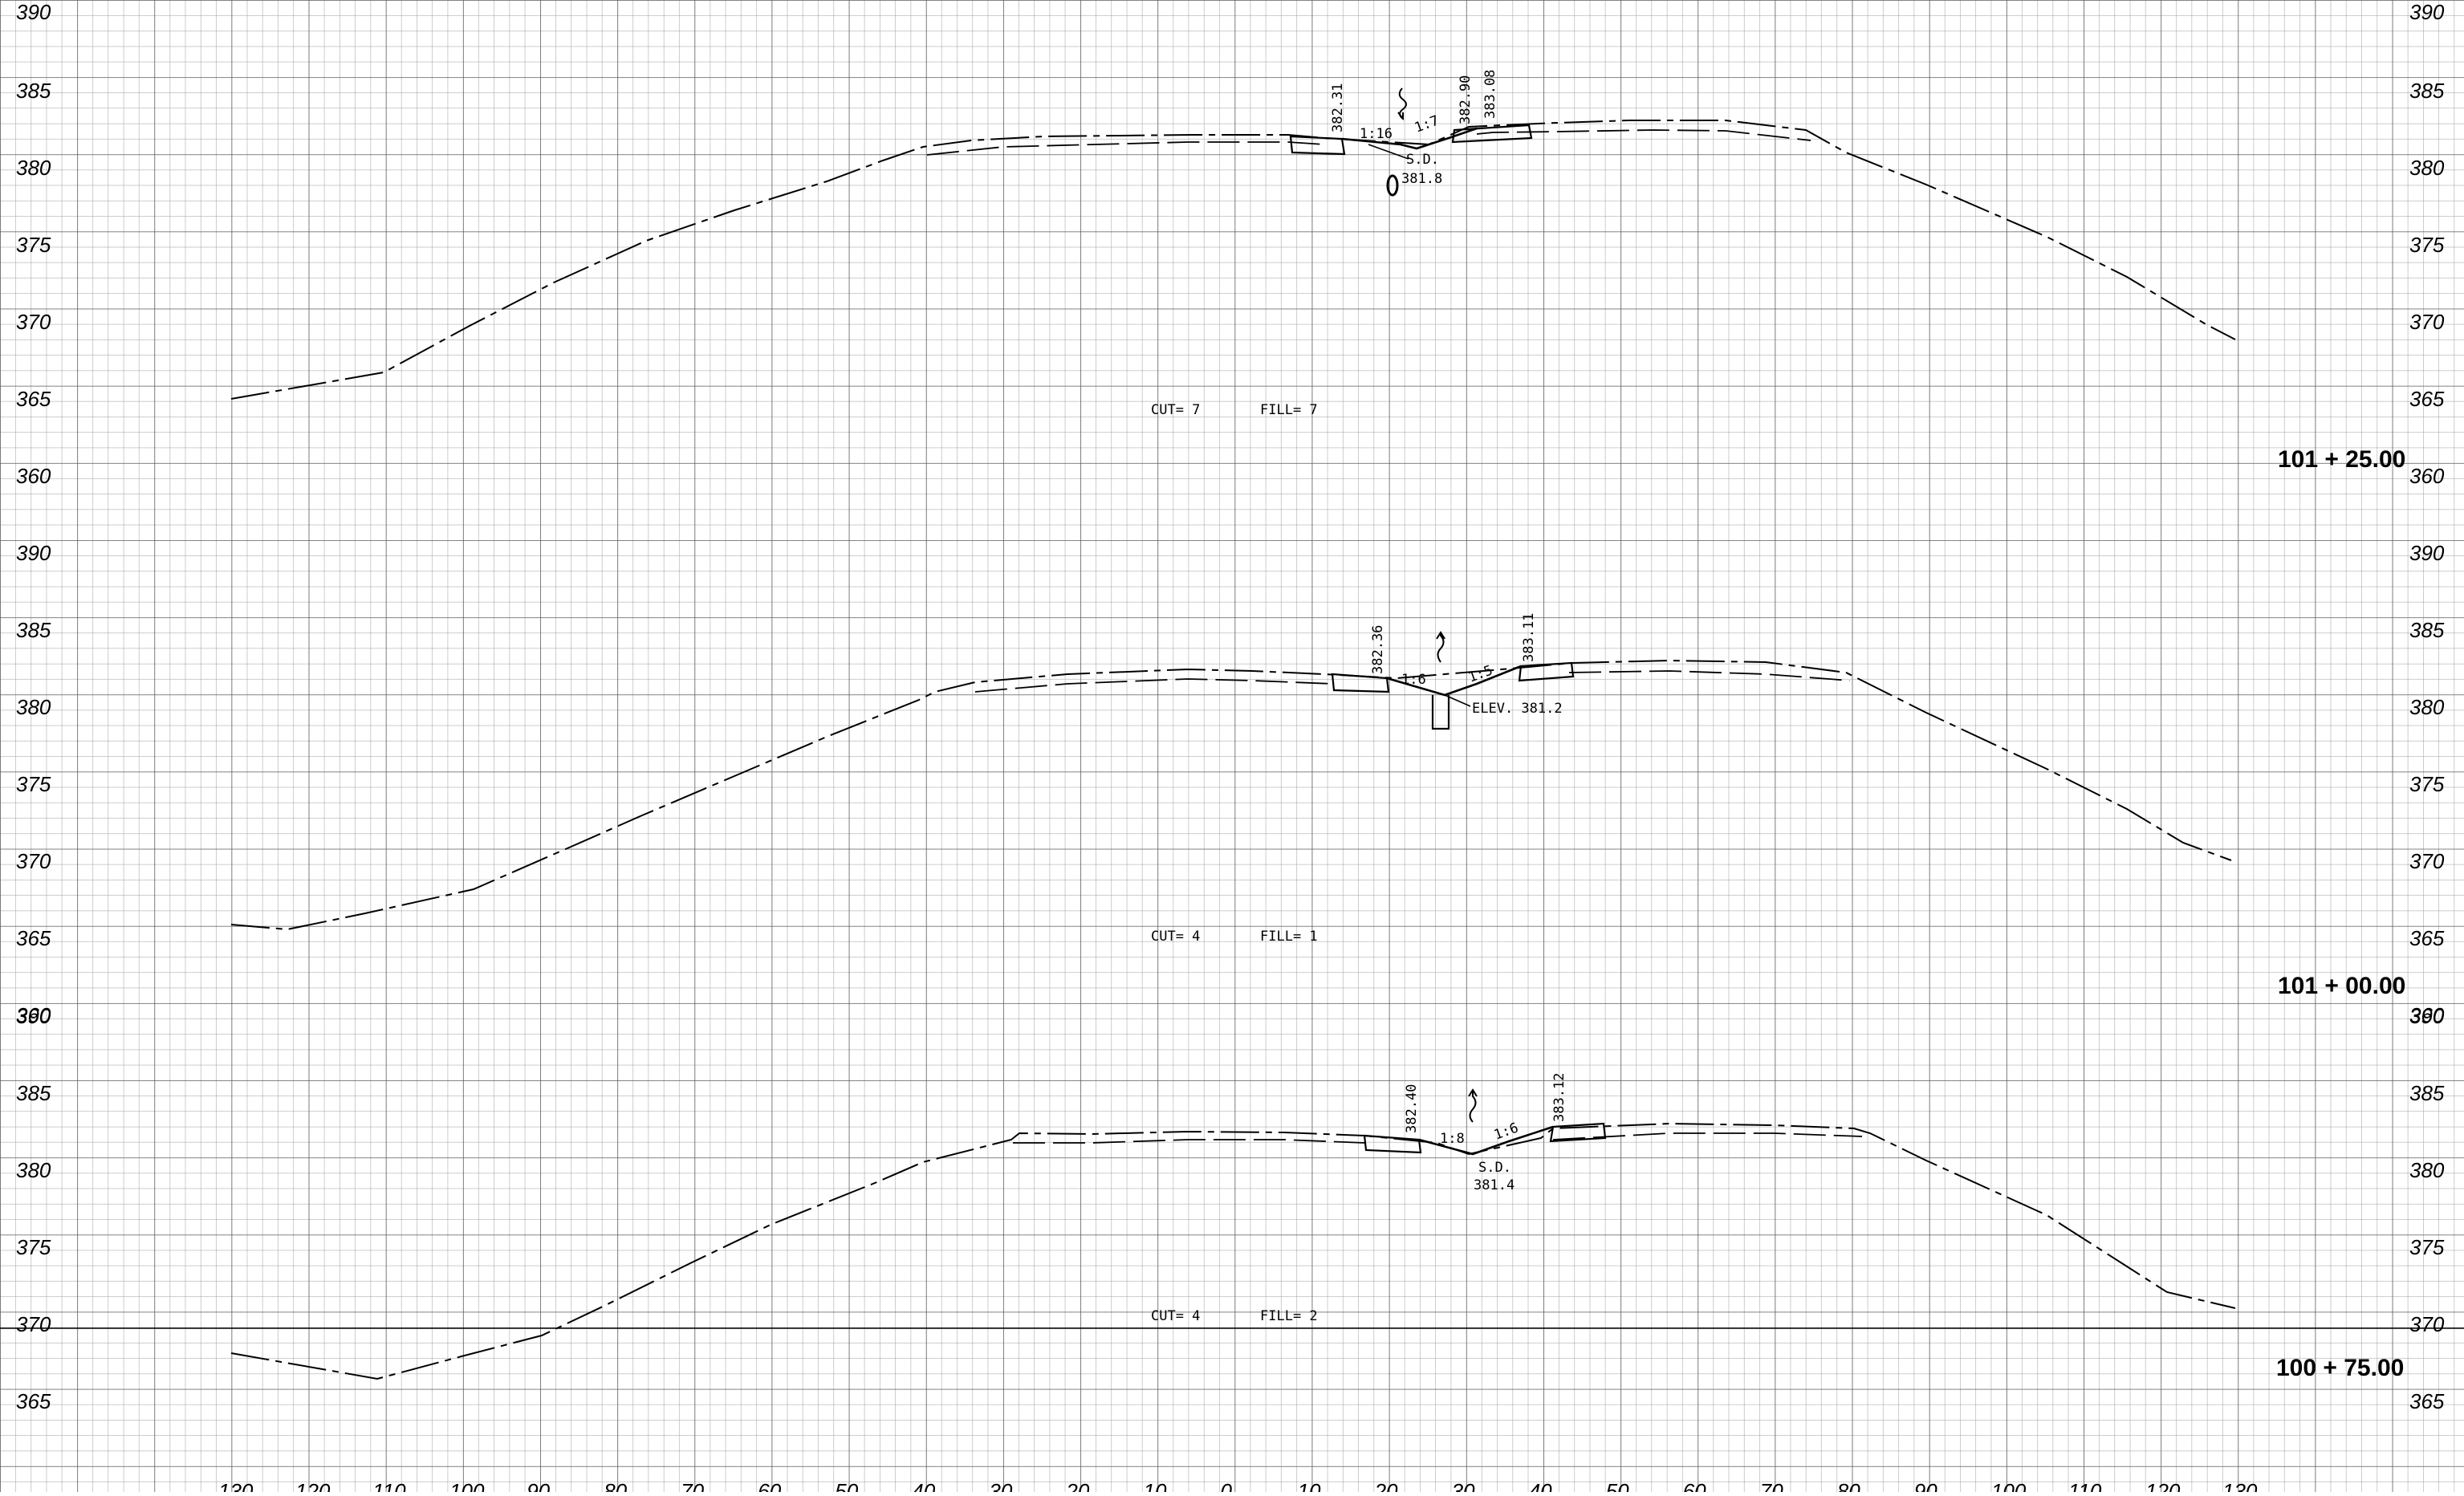 The height and width of the screenshot is (1496, 2464). Describe the element at coordinates (1466, 99) in the screenshot. I see `annotation-elevation: 382.90` at that location.